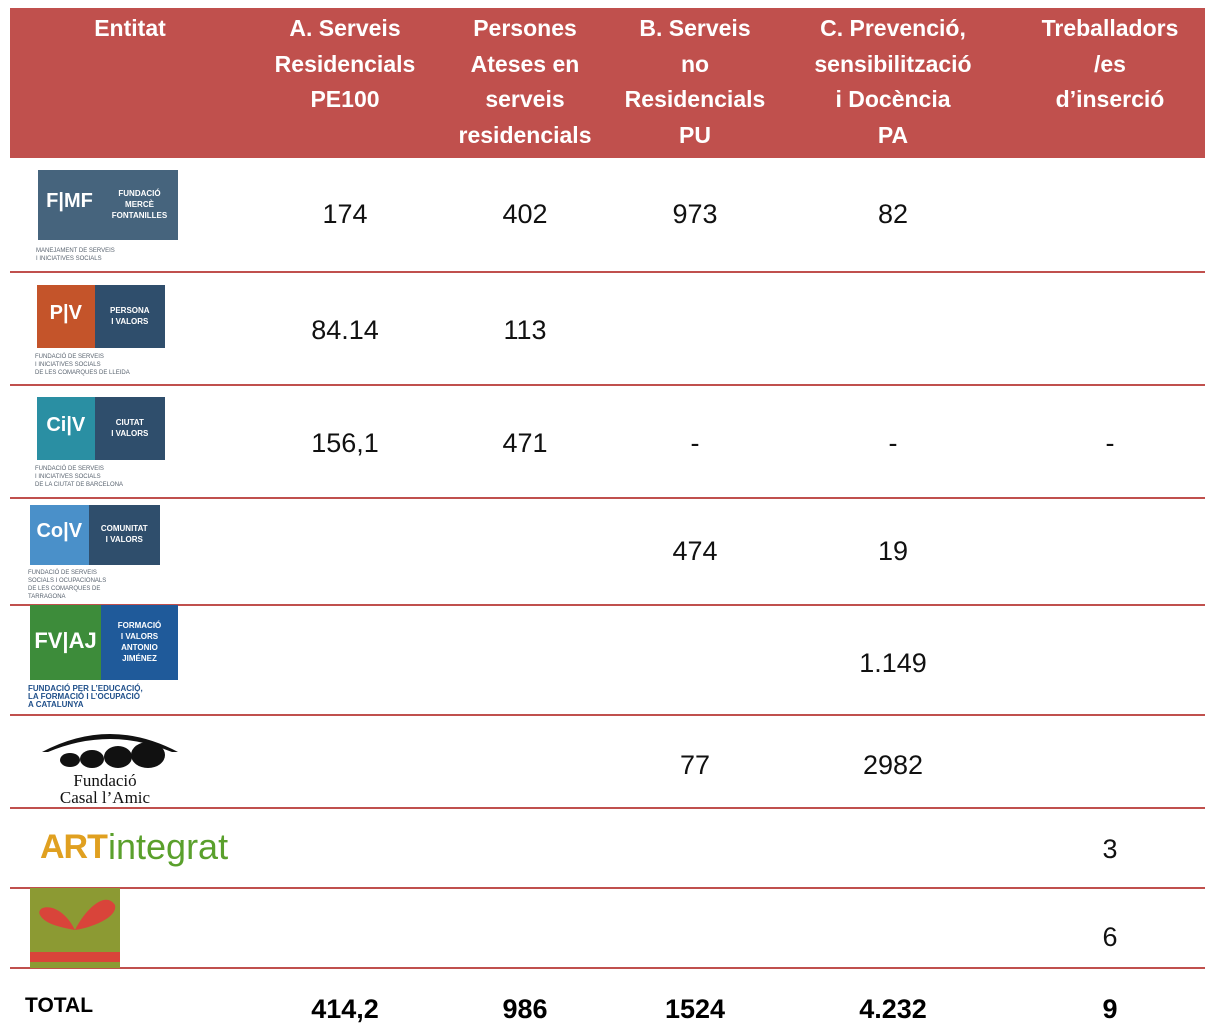 This screenshot has height=1028, width=1205. What do you see at coordinates (110, 751) in the screenshot?
I see `logo-roof` at bounding box center [110, 751].